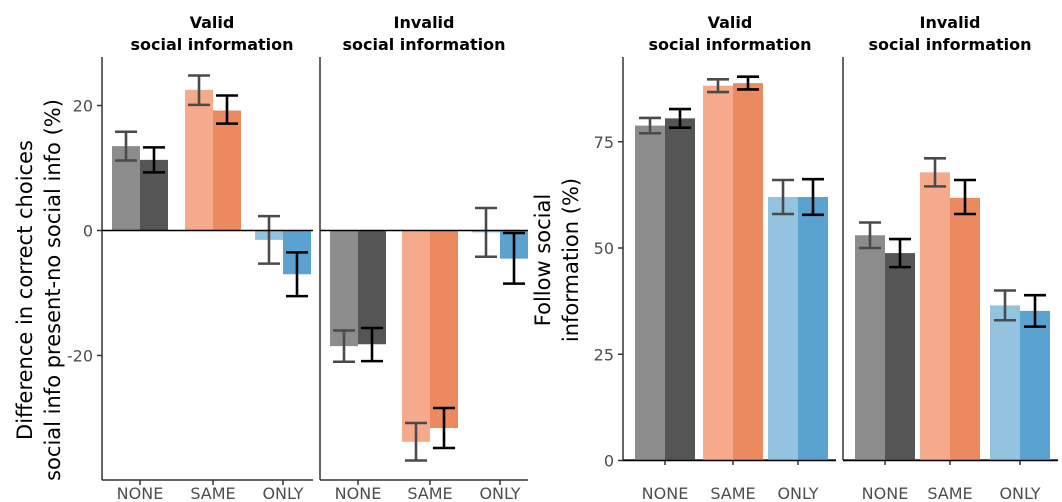 This screenshot has height=502, width=1062. What do you see at coordinates (53, 290) in the screenshot?
I see `y-axis-title: social info present-no social info (%)` at bounding box center [53, 290].